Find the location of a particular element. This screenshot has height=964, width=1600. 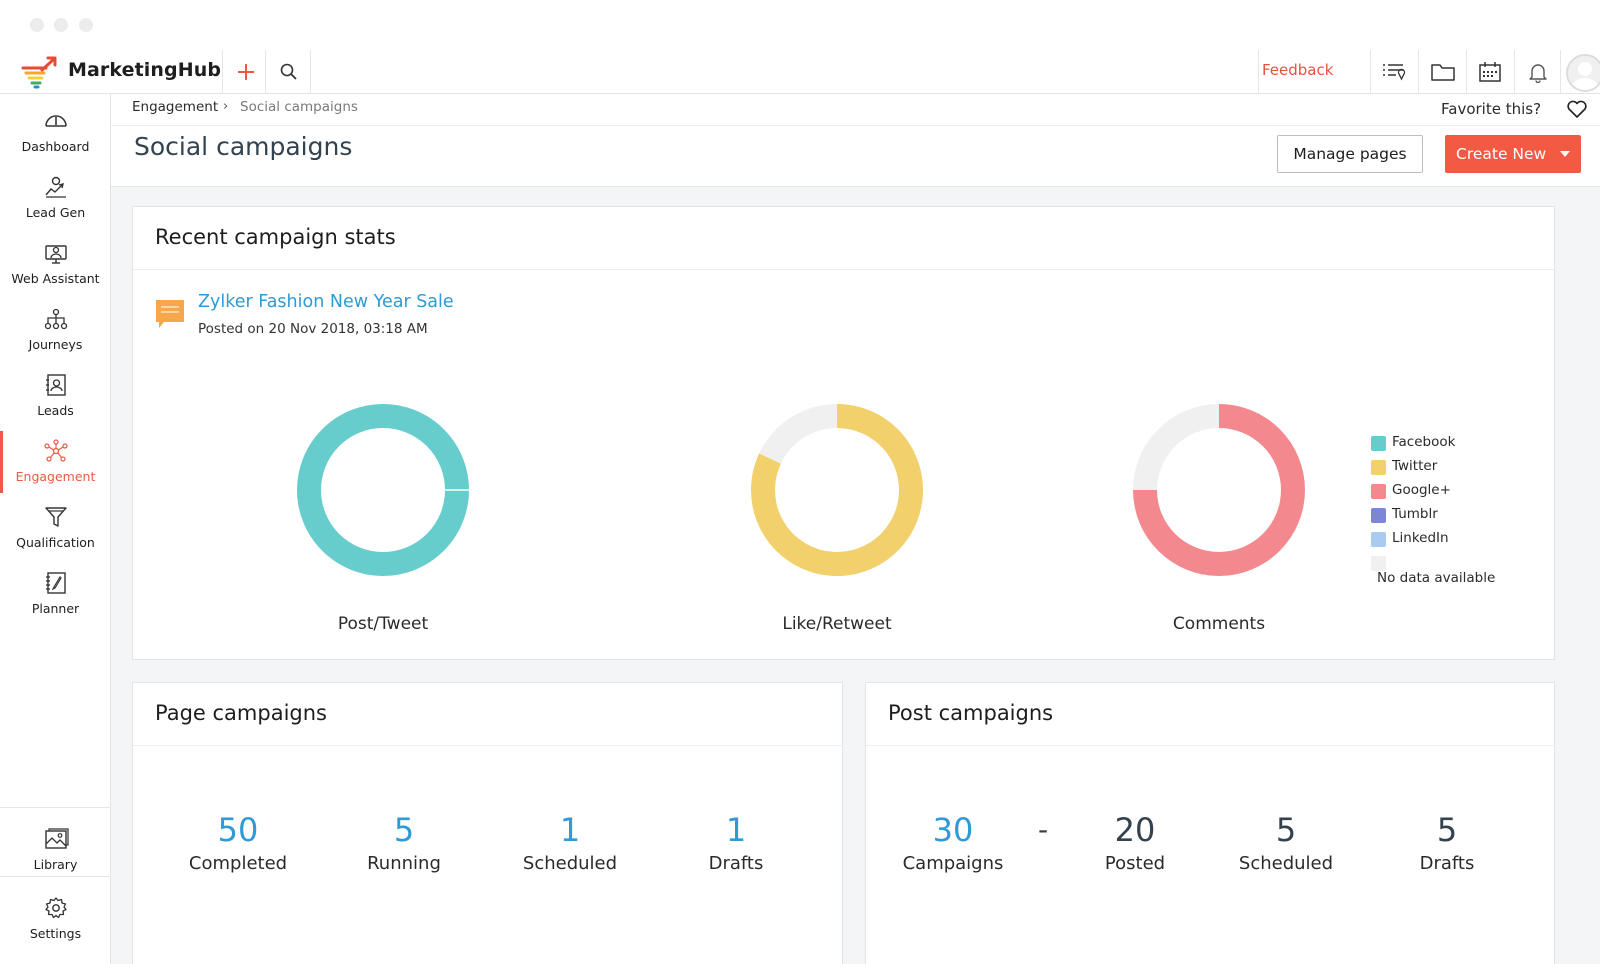

window-chrome is located at coordinates (800, 25).